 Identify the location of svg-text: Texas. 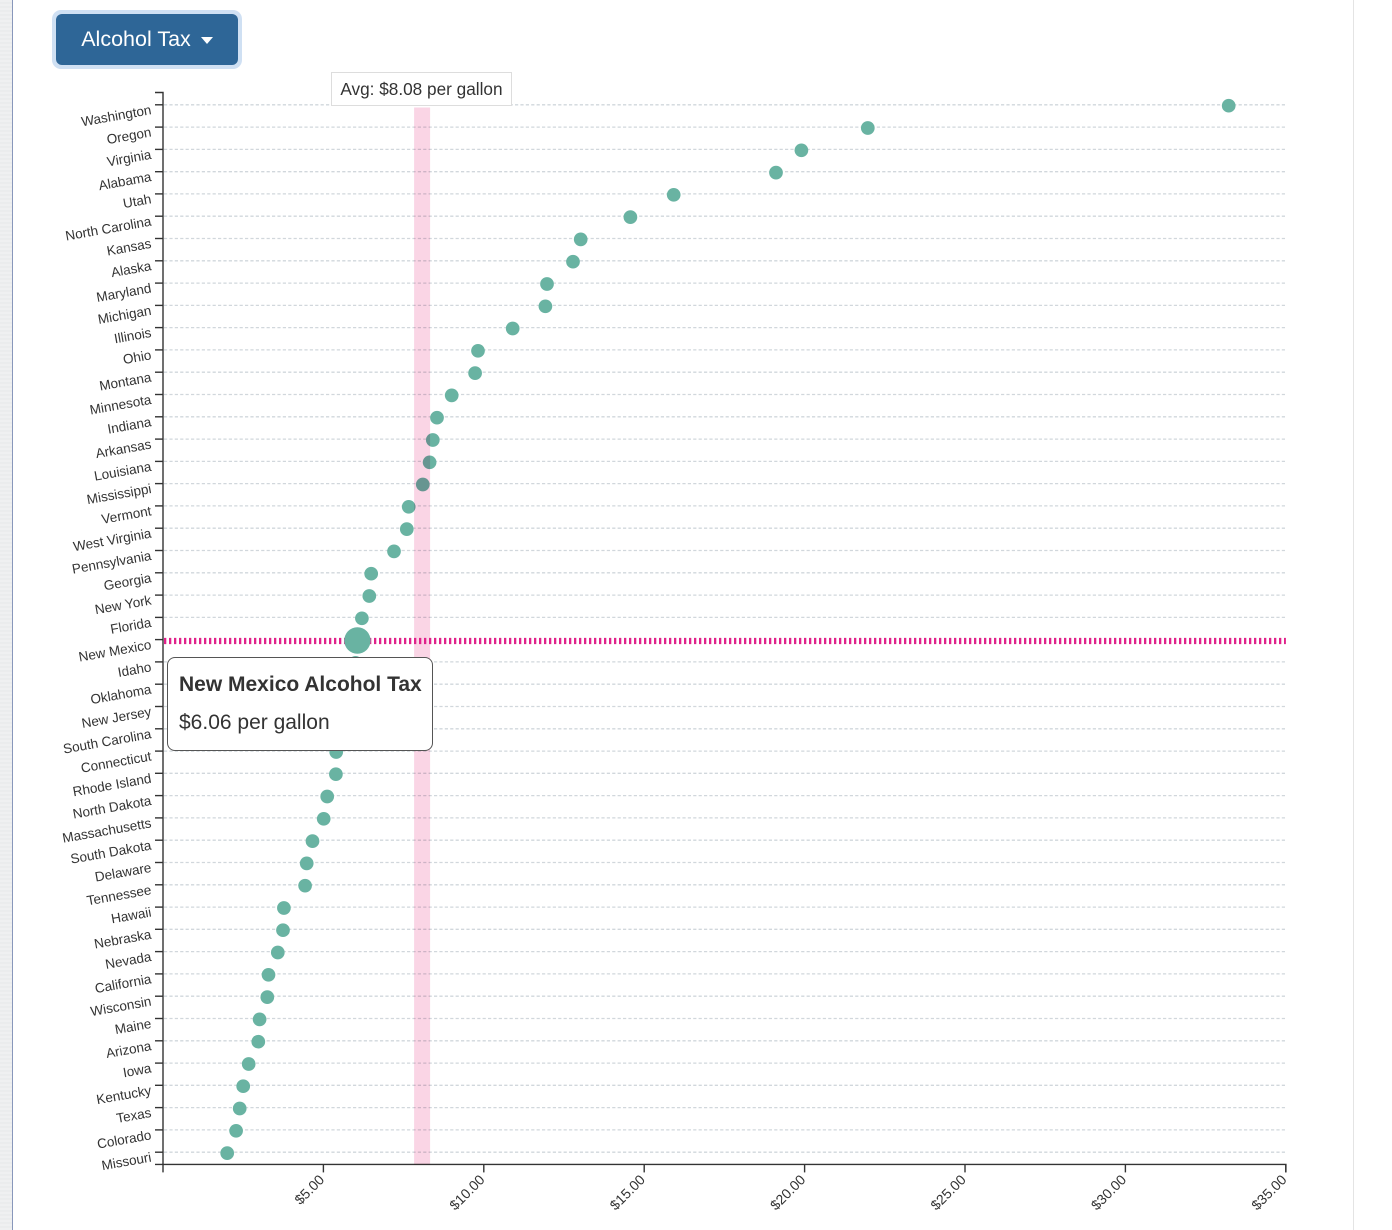
(134, 1115).